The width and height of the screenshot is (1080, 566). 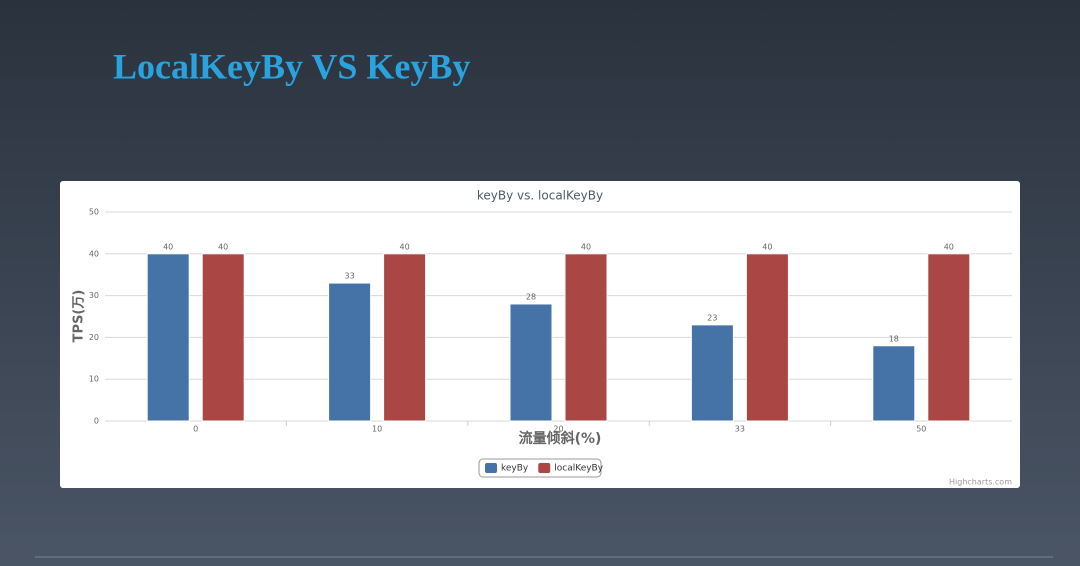 What do you see at coordinates (94, 212) in the screenshot?
I see `y-tick-label: 50` at bounding box center [94, 212].